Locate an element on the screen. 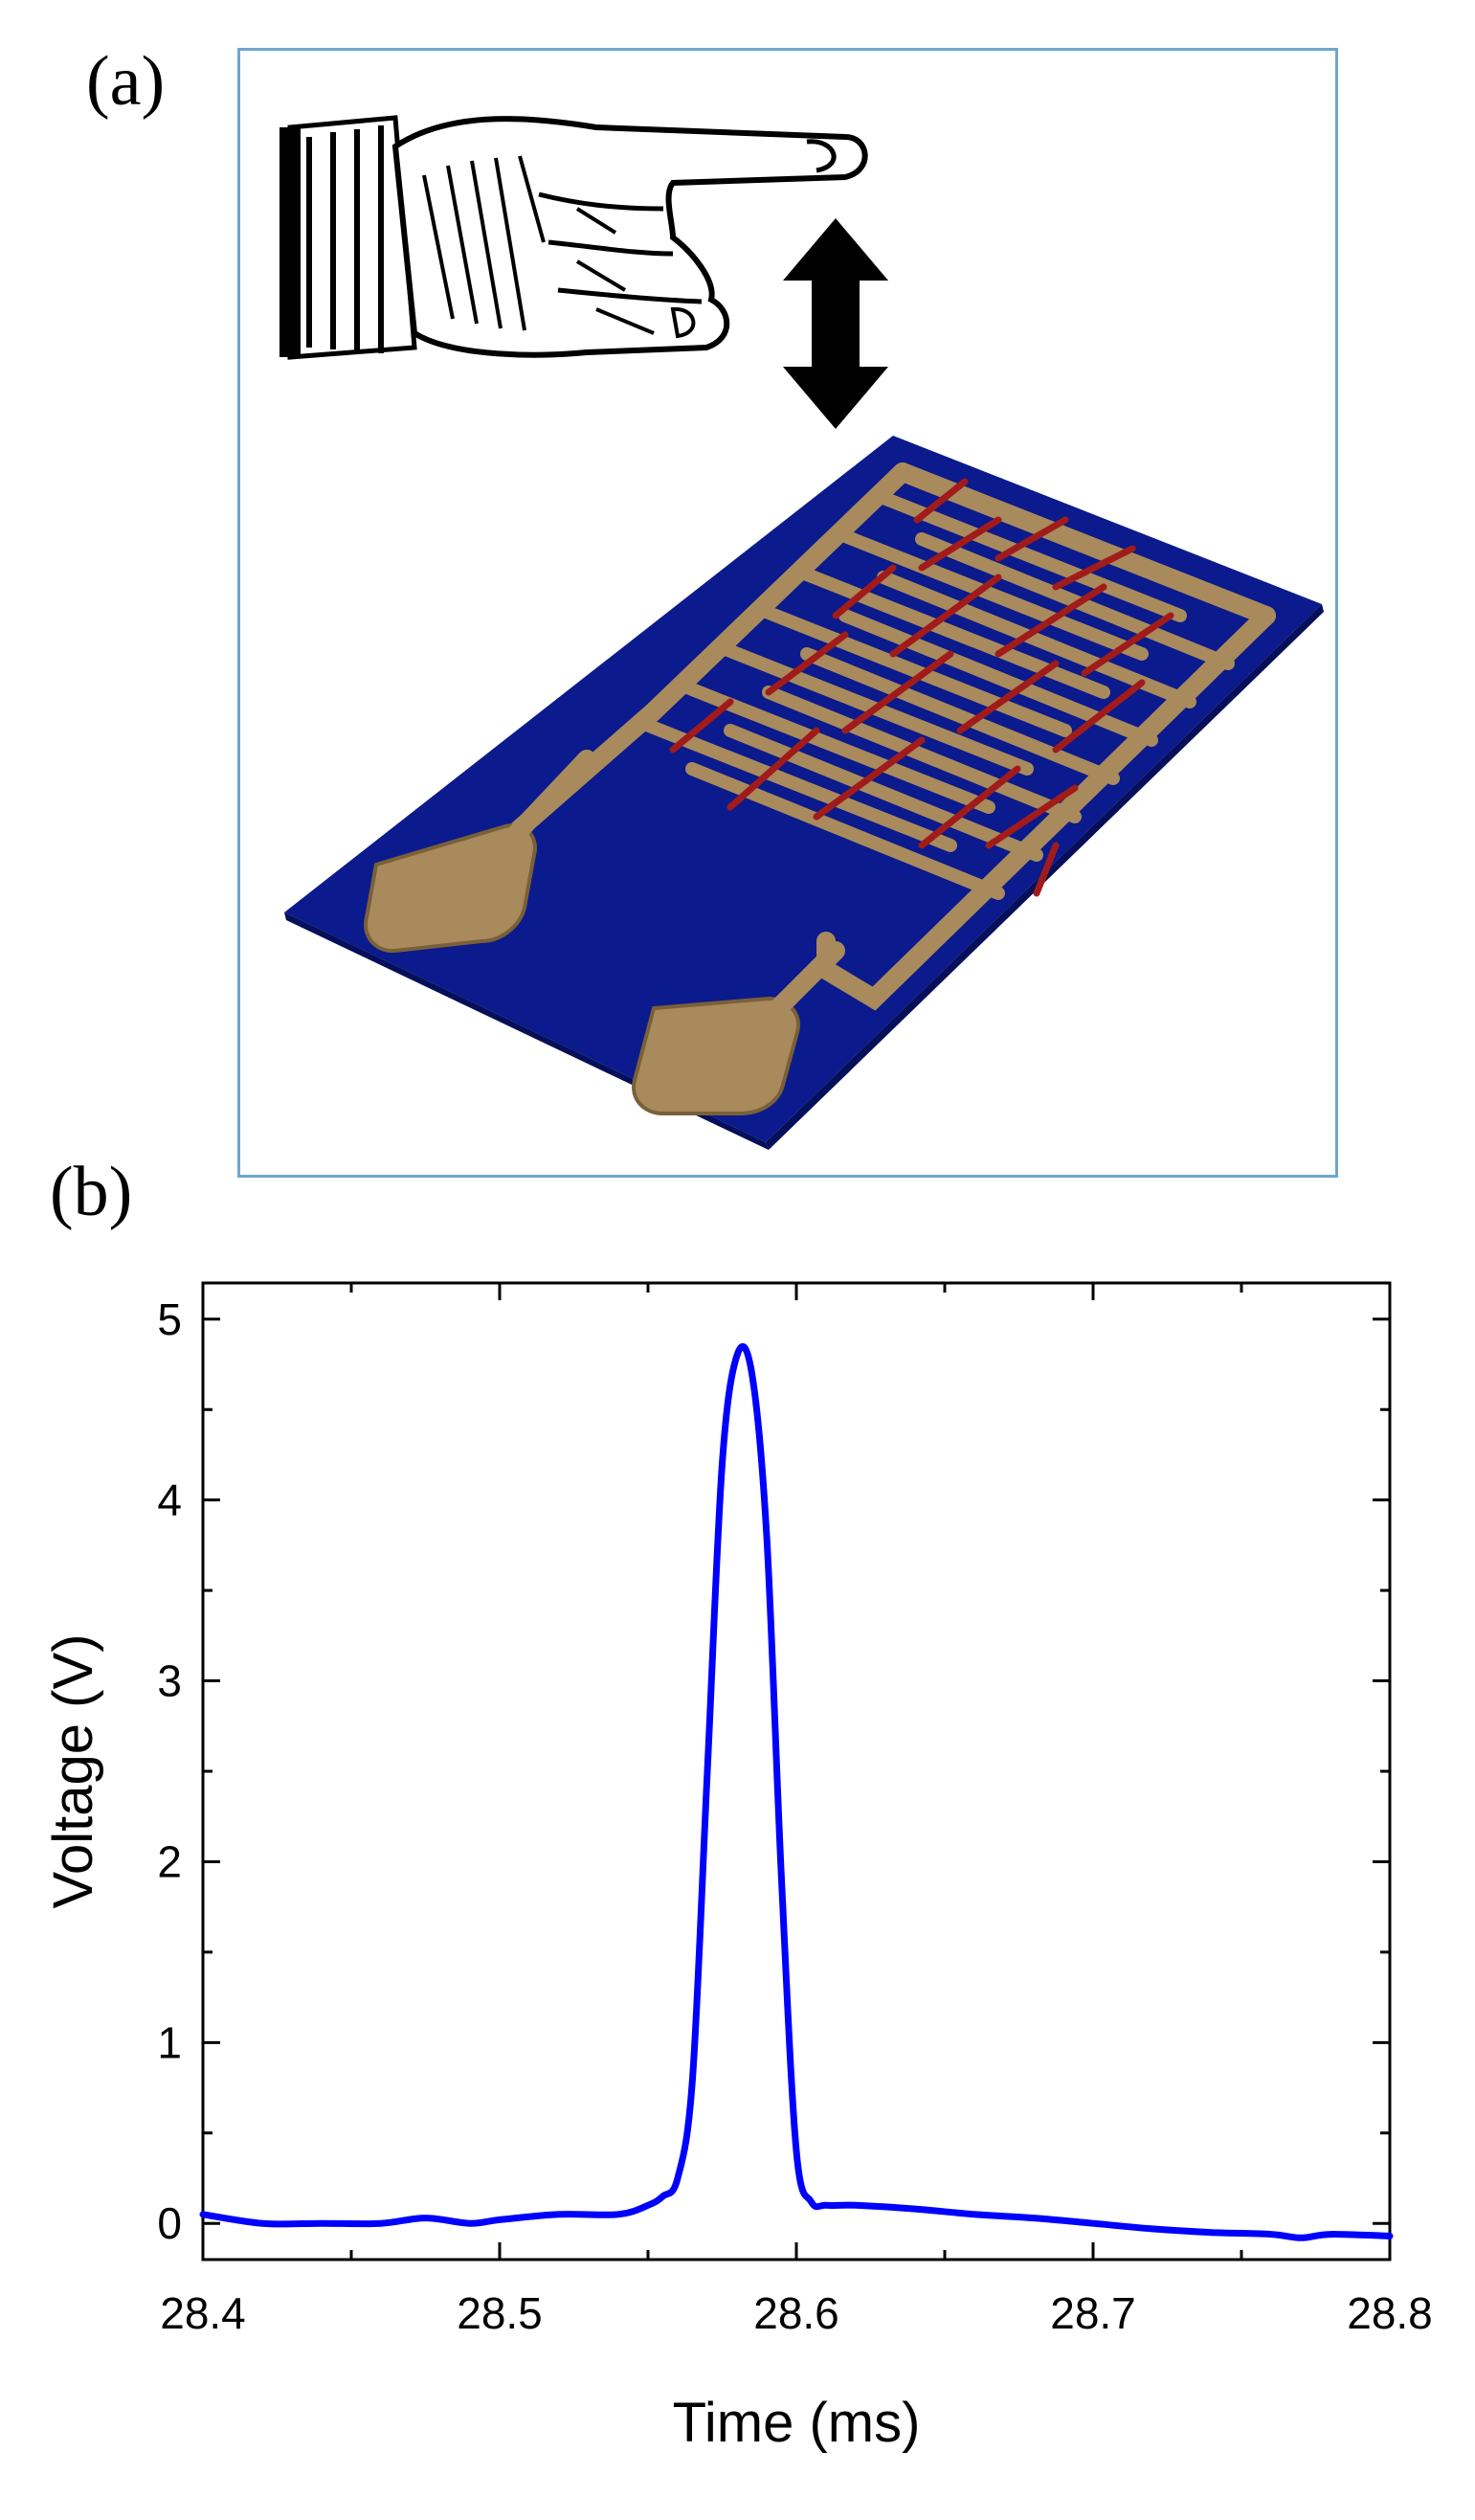 The height and width of the screenshot is (2520, 1475). x-tick-label: 28.8 is located at coordinates (1390, 2313).